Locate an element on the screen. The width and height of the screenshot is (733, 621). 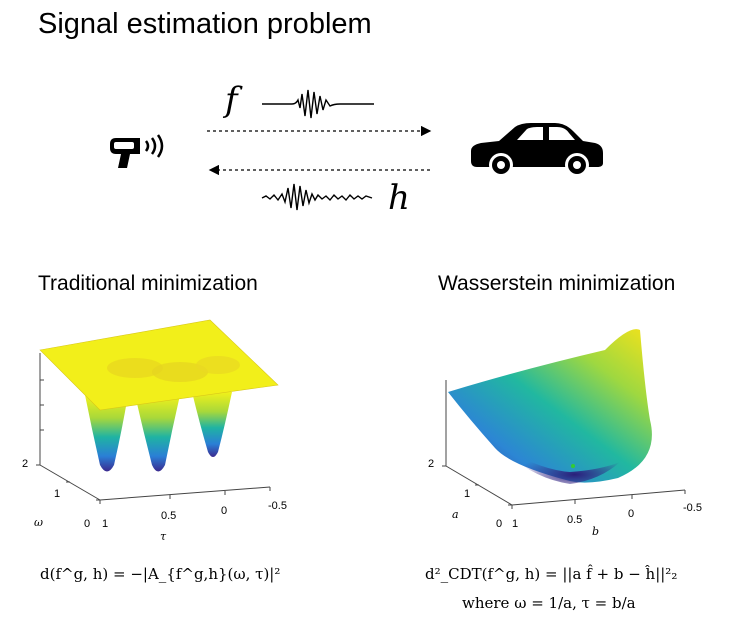
left-y-tick-0: 0 is located at coordinates (87, 524).